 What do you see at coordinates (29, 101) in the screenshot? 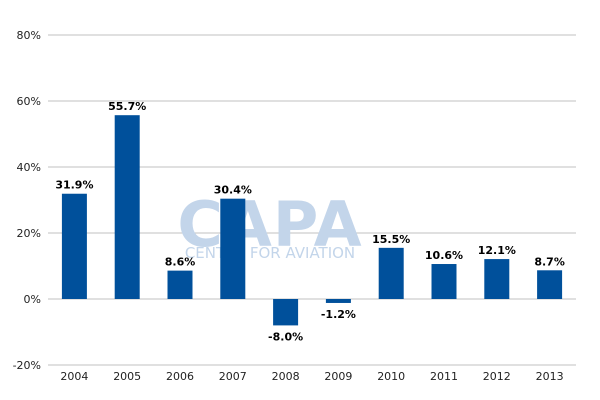
I see `y-tick-label: 60%` at bounding box center [29, 101].